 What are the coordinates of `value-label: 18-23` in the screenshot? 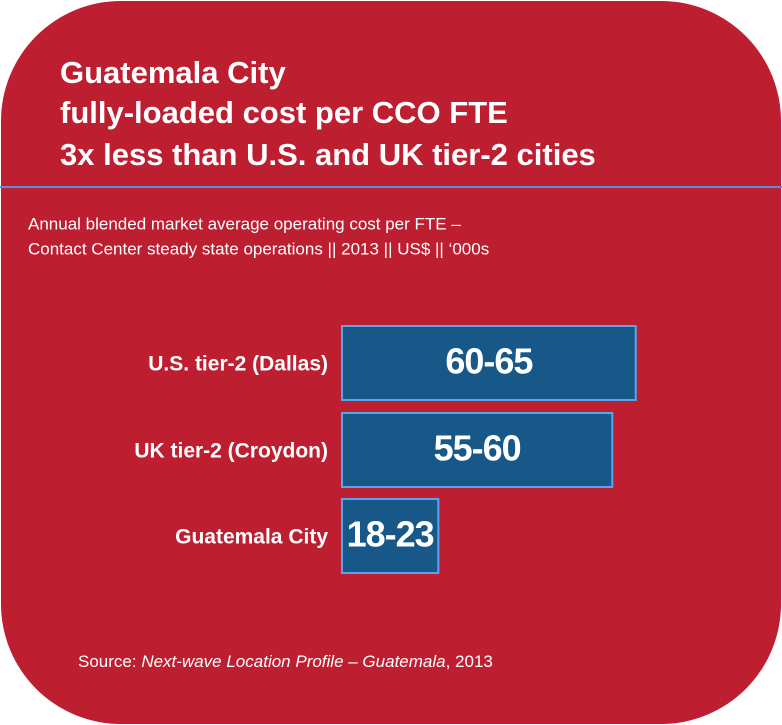 It's located at (390, 534).